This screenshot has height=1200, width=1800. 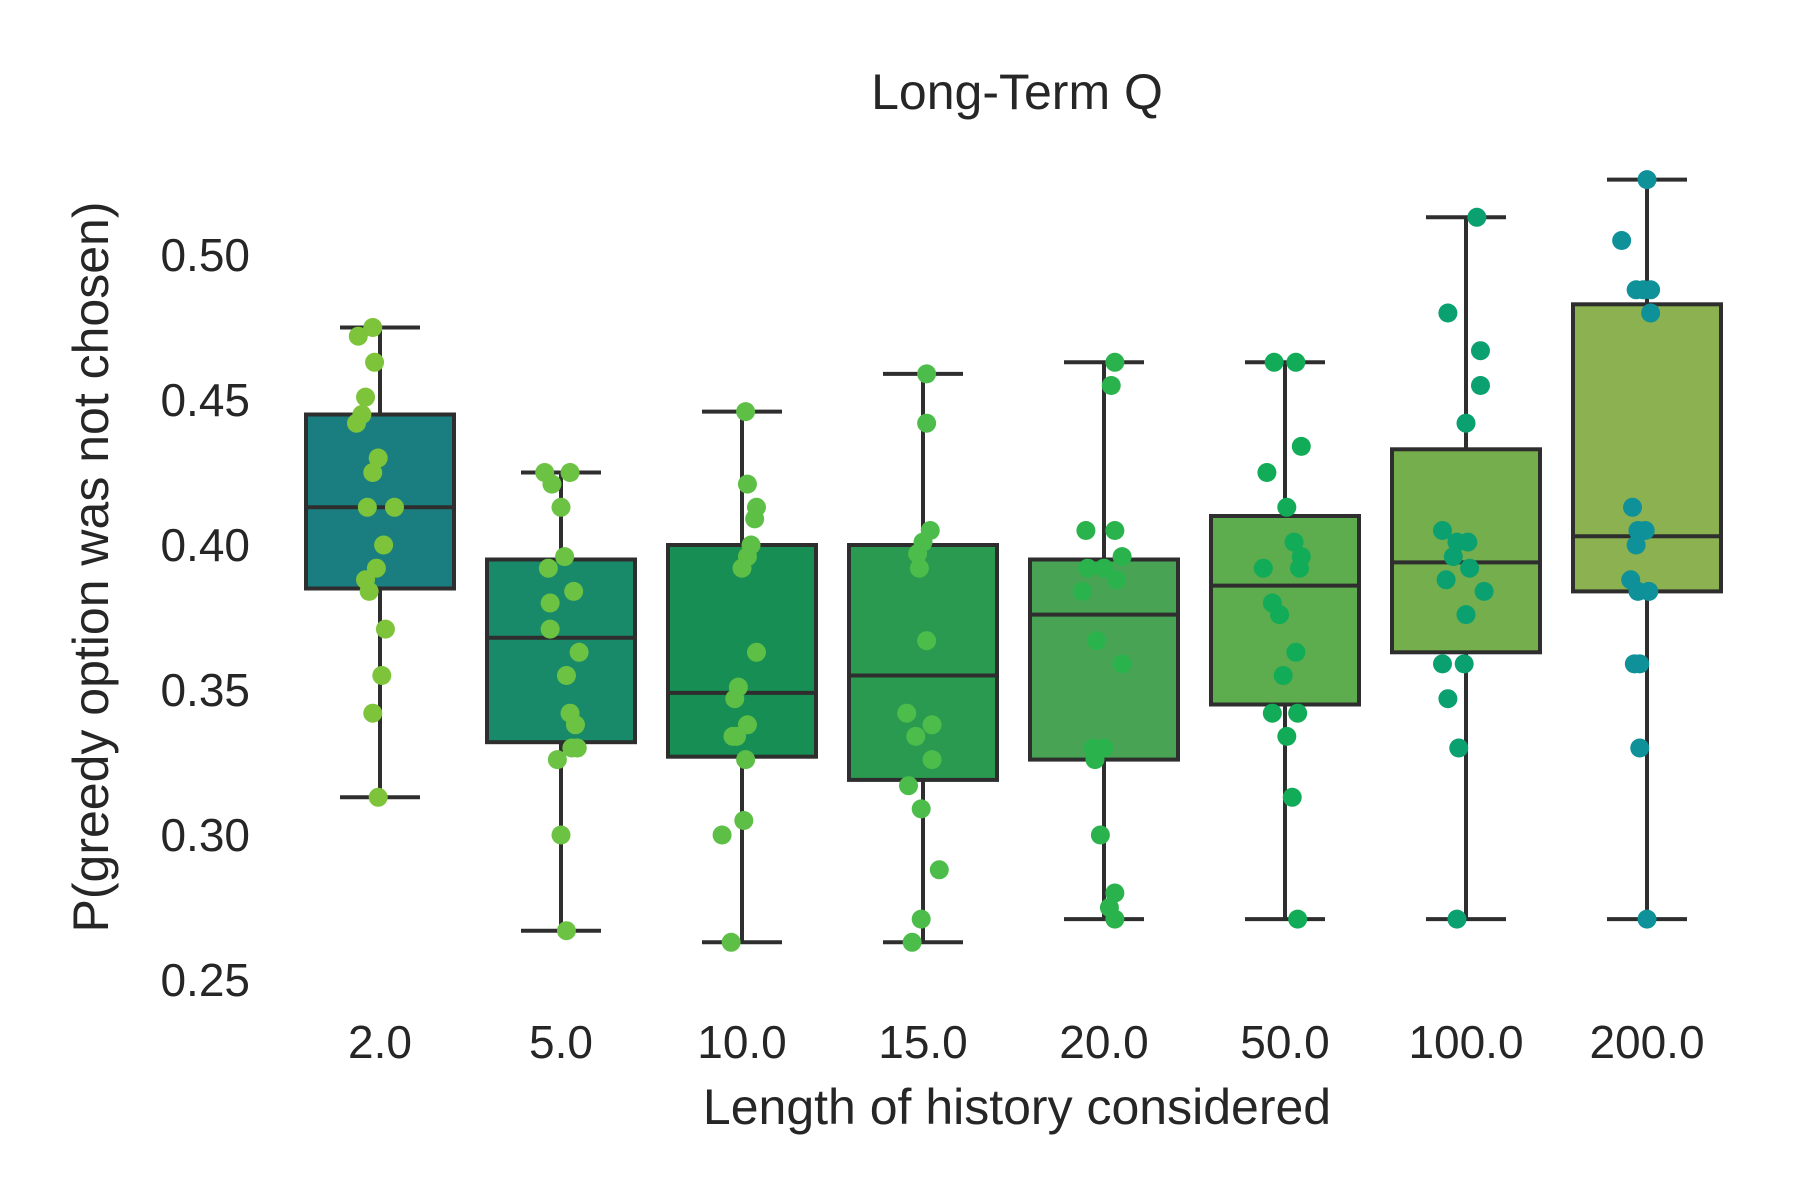 What do you see at coordinates (1017, 92) in the screenshot?
I see `chart-title: Long-Term Q` at bounding box center [1017, 92].